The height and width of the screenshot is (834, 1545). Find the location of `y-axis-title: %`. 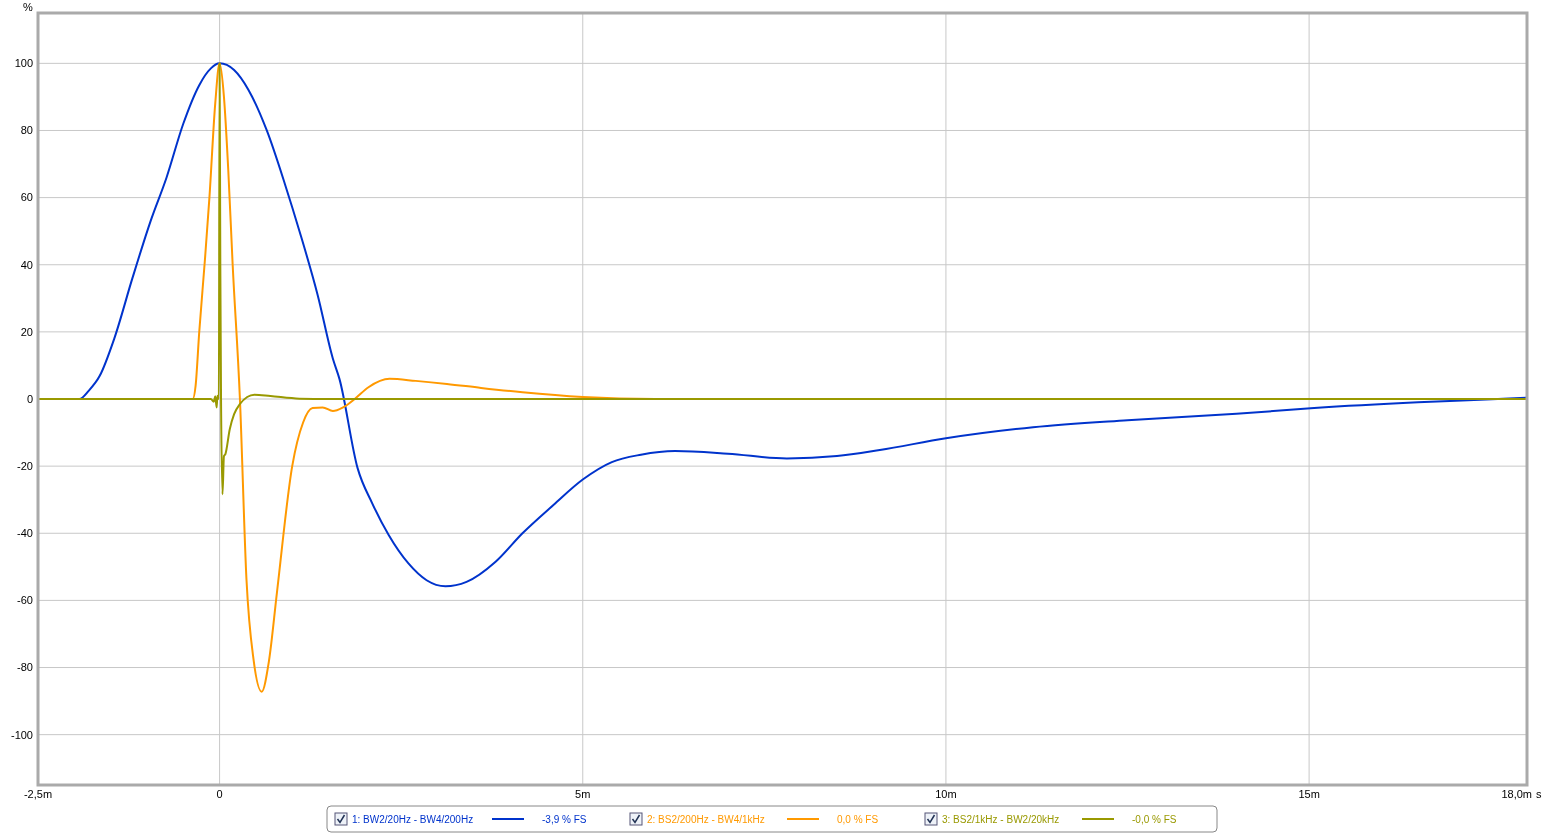

y-axis-title: % is located at coordinates (28, 7).